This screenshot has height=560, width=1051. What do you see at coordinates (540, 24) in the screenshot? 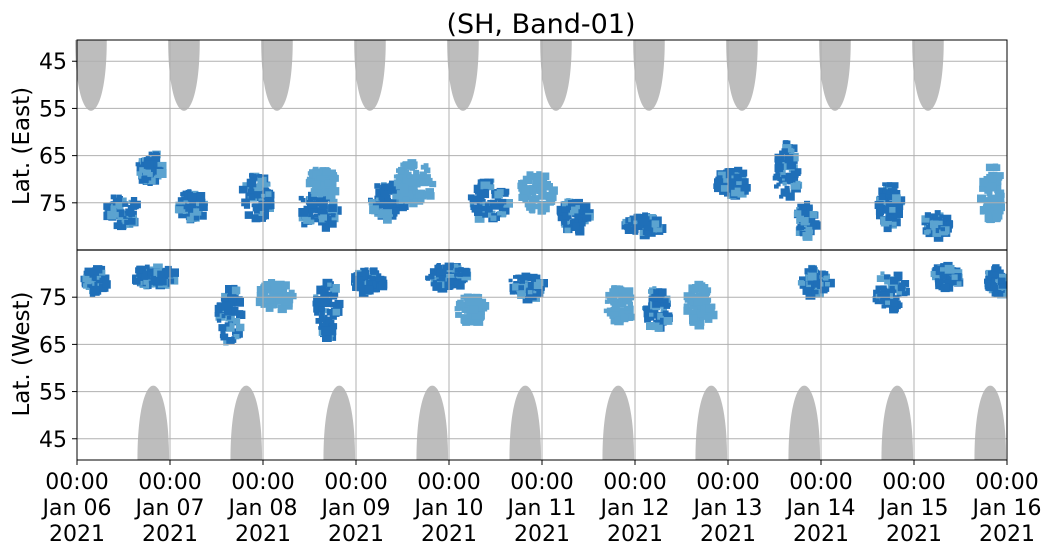
I see `chart-title: (SH, Band-01)` at bounding box center [540, 24].